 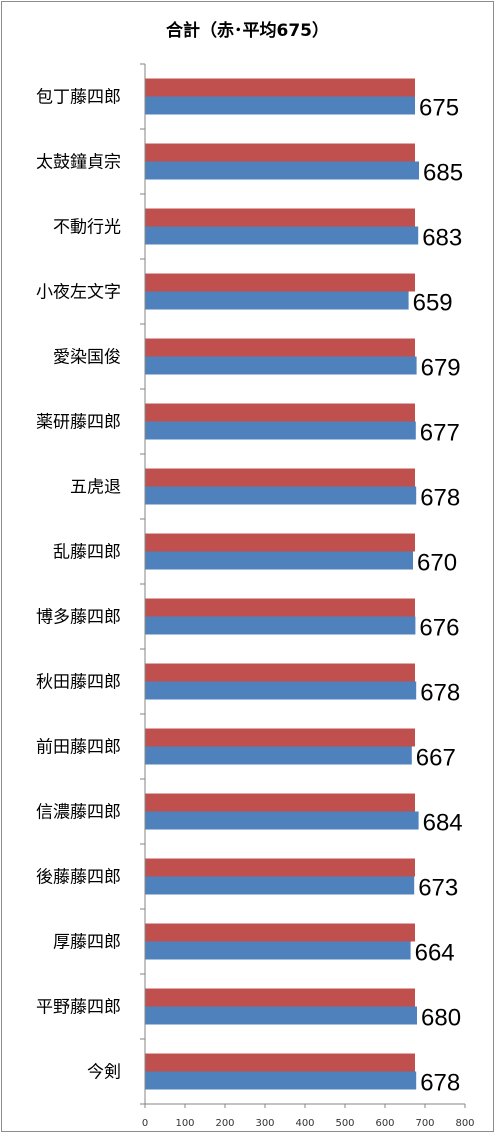 What do you see at coordinates (247, 31) in the screenshot?
I see `chart-title: 合計（赤･平均675）` at bounding box center [247, 31].